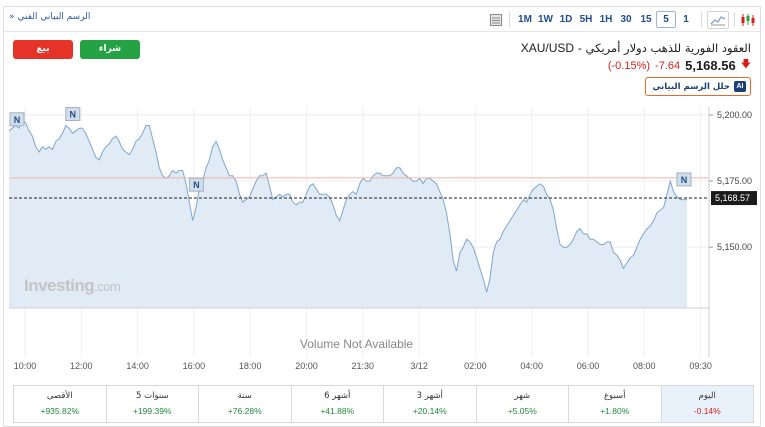 The width and height of the screenshot is (765, 427). Describe the element at coordinates (668, 65) in the screenshot. I see `price-change: -7.64` at that location.